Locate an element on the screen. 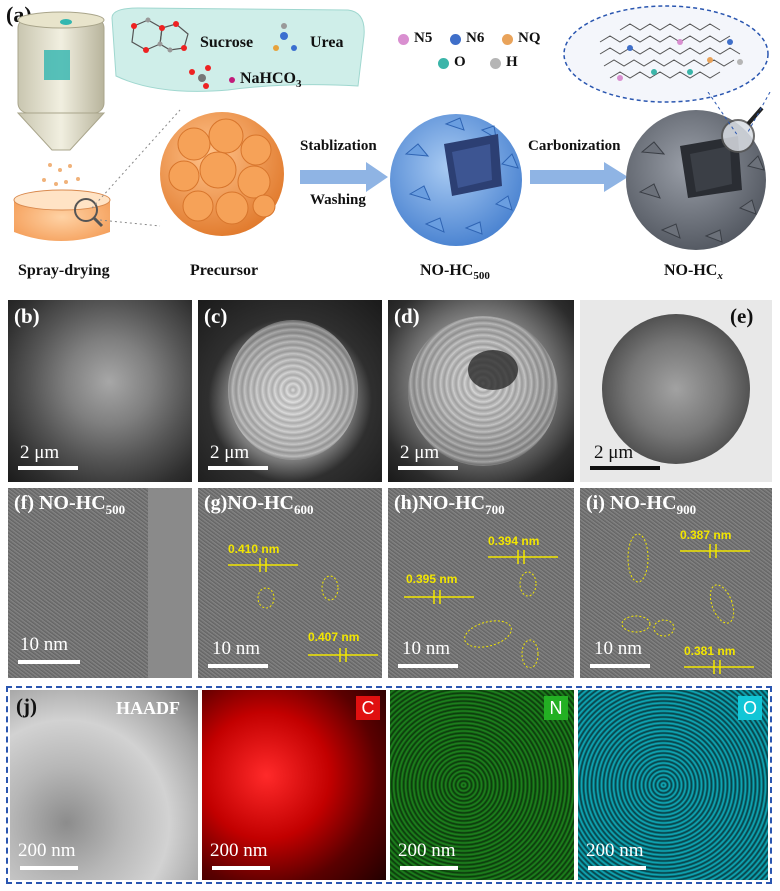 The image size is (780, 891). panel-j-n-map: N 200 nm is located at coordinates (482, 785).